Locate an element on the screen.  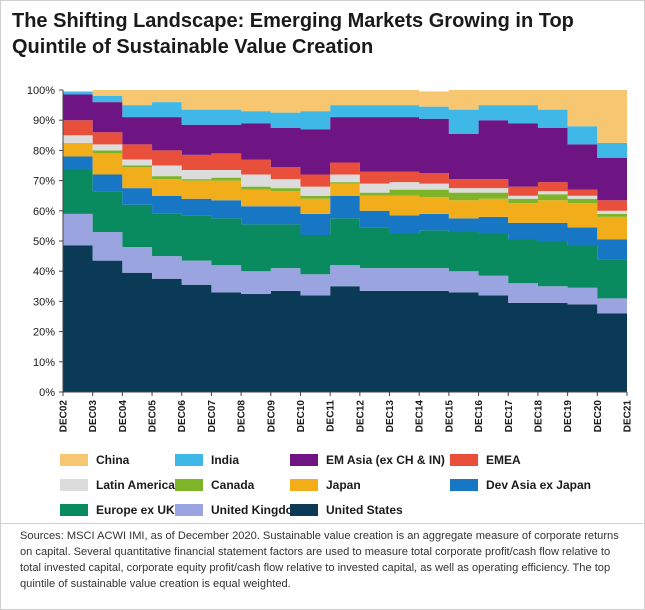
area-japan is located at coordinates (345, 191).